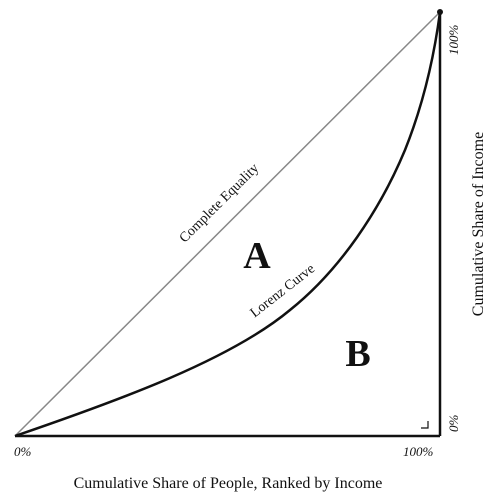 Image resolution: width=485 pixels, height=496 pixels. Describe the element at coordinates (357, 354) in the screenshot. I see `area-b-label: B` at that location.